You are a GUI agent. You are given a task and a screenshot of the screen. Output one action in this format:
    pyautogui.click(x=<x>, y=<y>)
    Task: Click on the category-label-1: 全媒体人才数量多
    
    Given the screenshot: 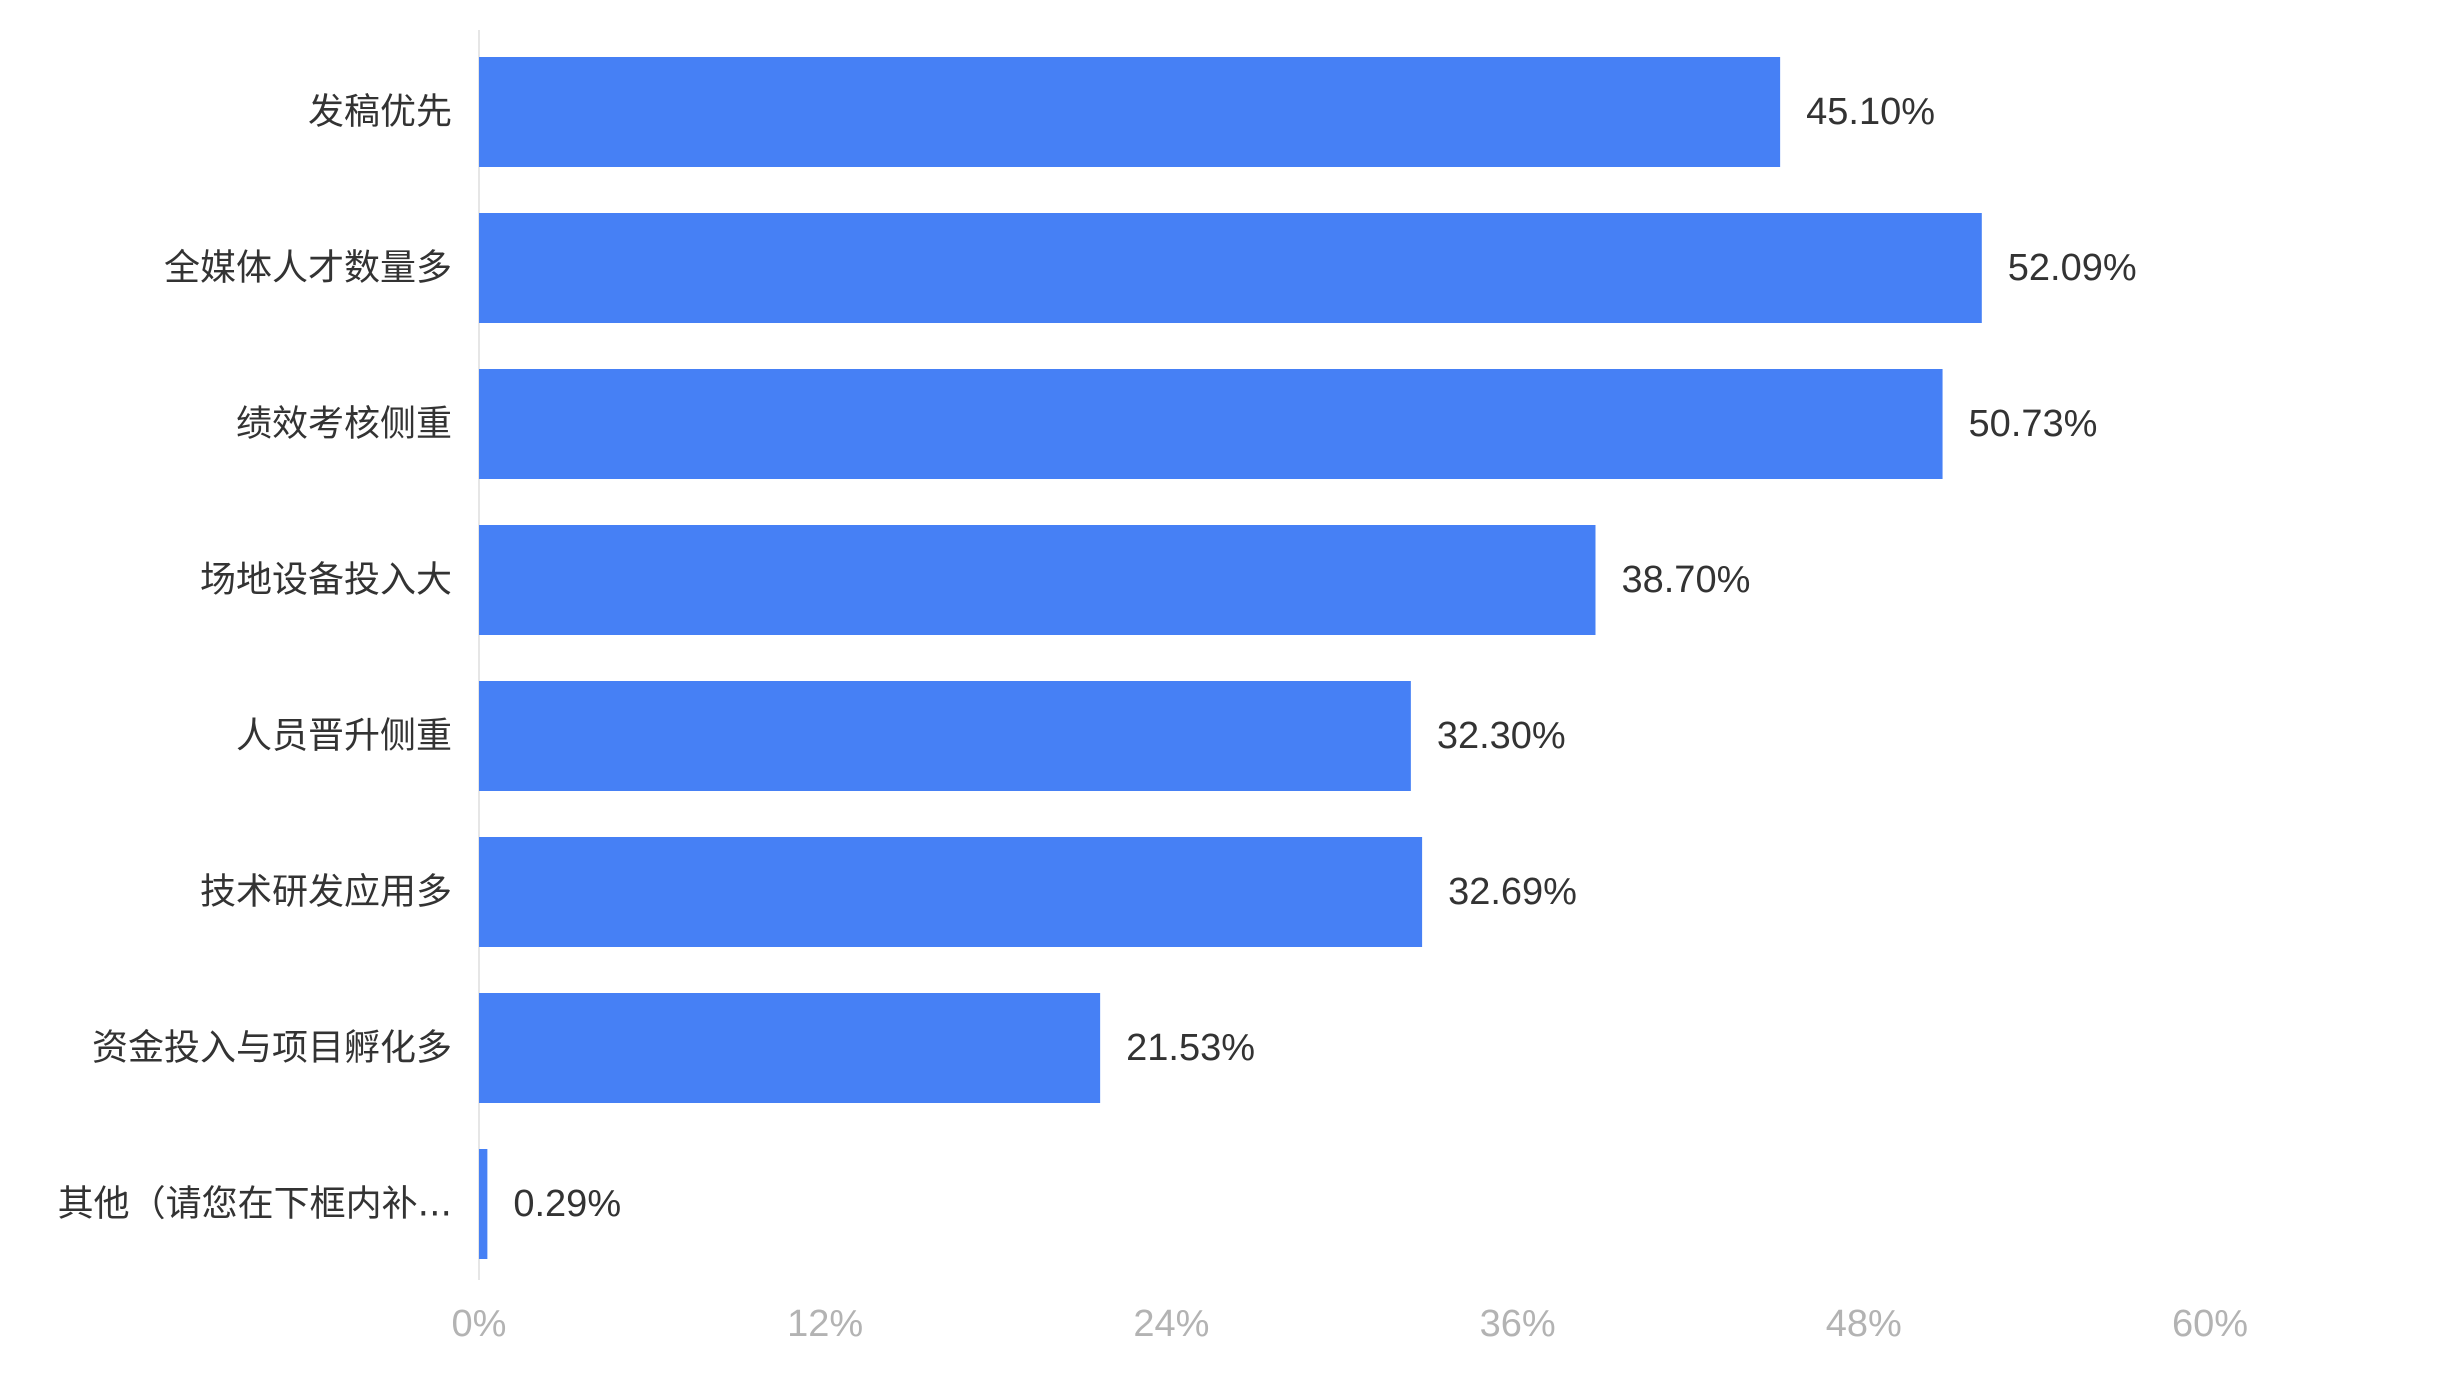 What is the action you would take?
    pyautogui.click(x=308, y=268)
    